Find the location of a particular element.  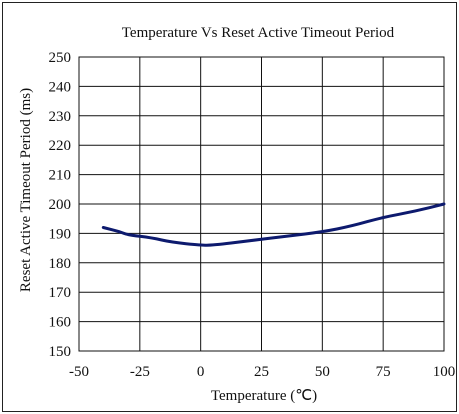

x-axis-ticks: -50 -25 0 25 50 75 100 is located at coordinates (262, 372).